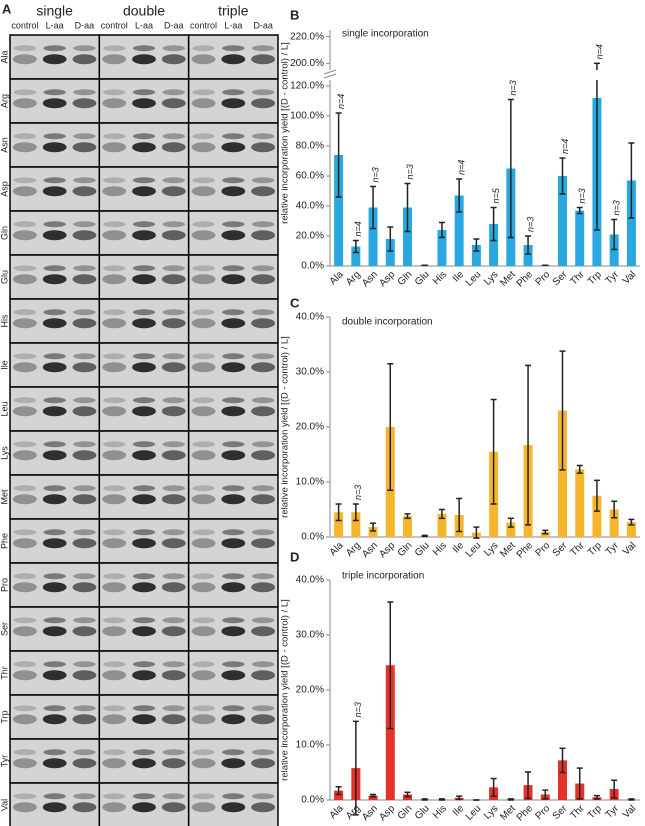 This screenshot has height=826, width=645. Describe the element at coordinates (4, 629) in the screenshot. I see `row-label: Ser` at that location.